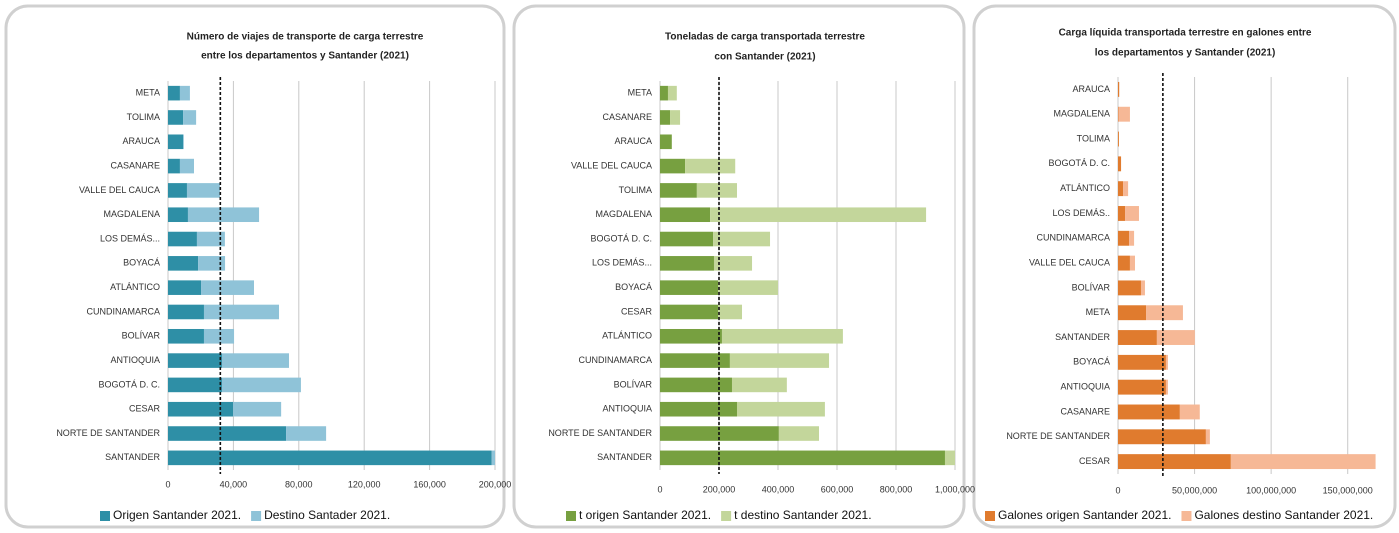  I want to click on chart-title: con Santander (2021), so click(764, 57).